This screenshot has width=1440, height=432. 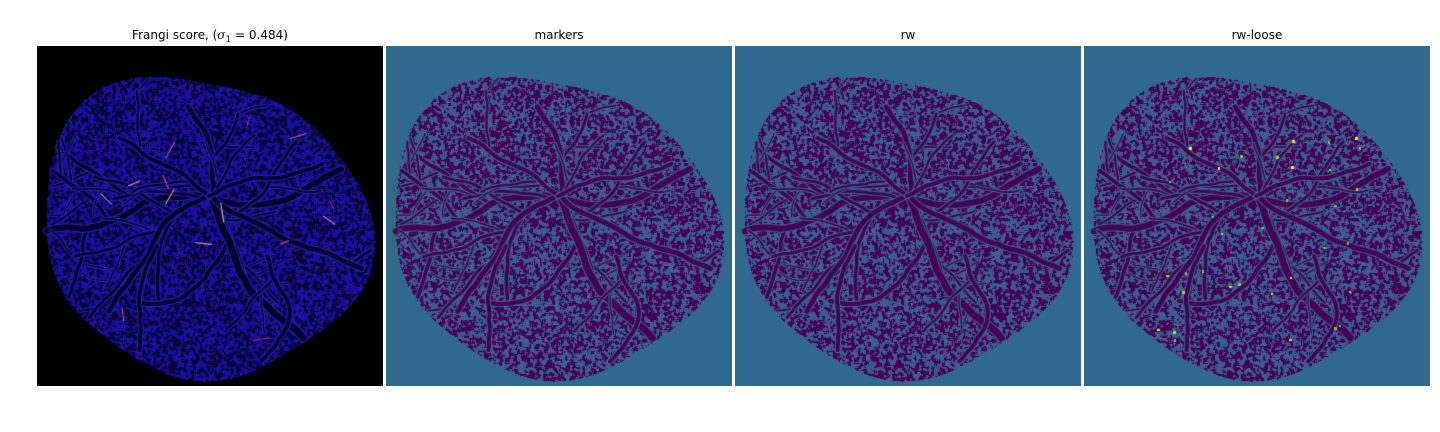 I want to click on panel-title-rw: rw, so click(x=908, y=35).